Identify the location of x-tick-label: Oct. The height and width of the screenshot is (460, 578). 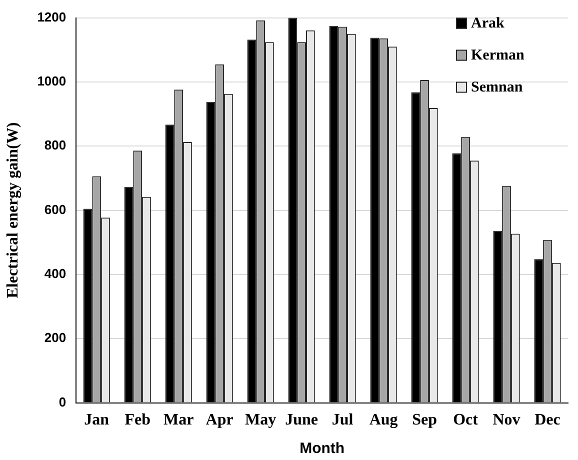
(466, 420).